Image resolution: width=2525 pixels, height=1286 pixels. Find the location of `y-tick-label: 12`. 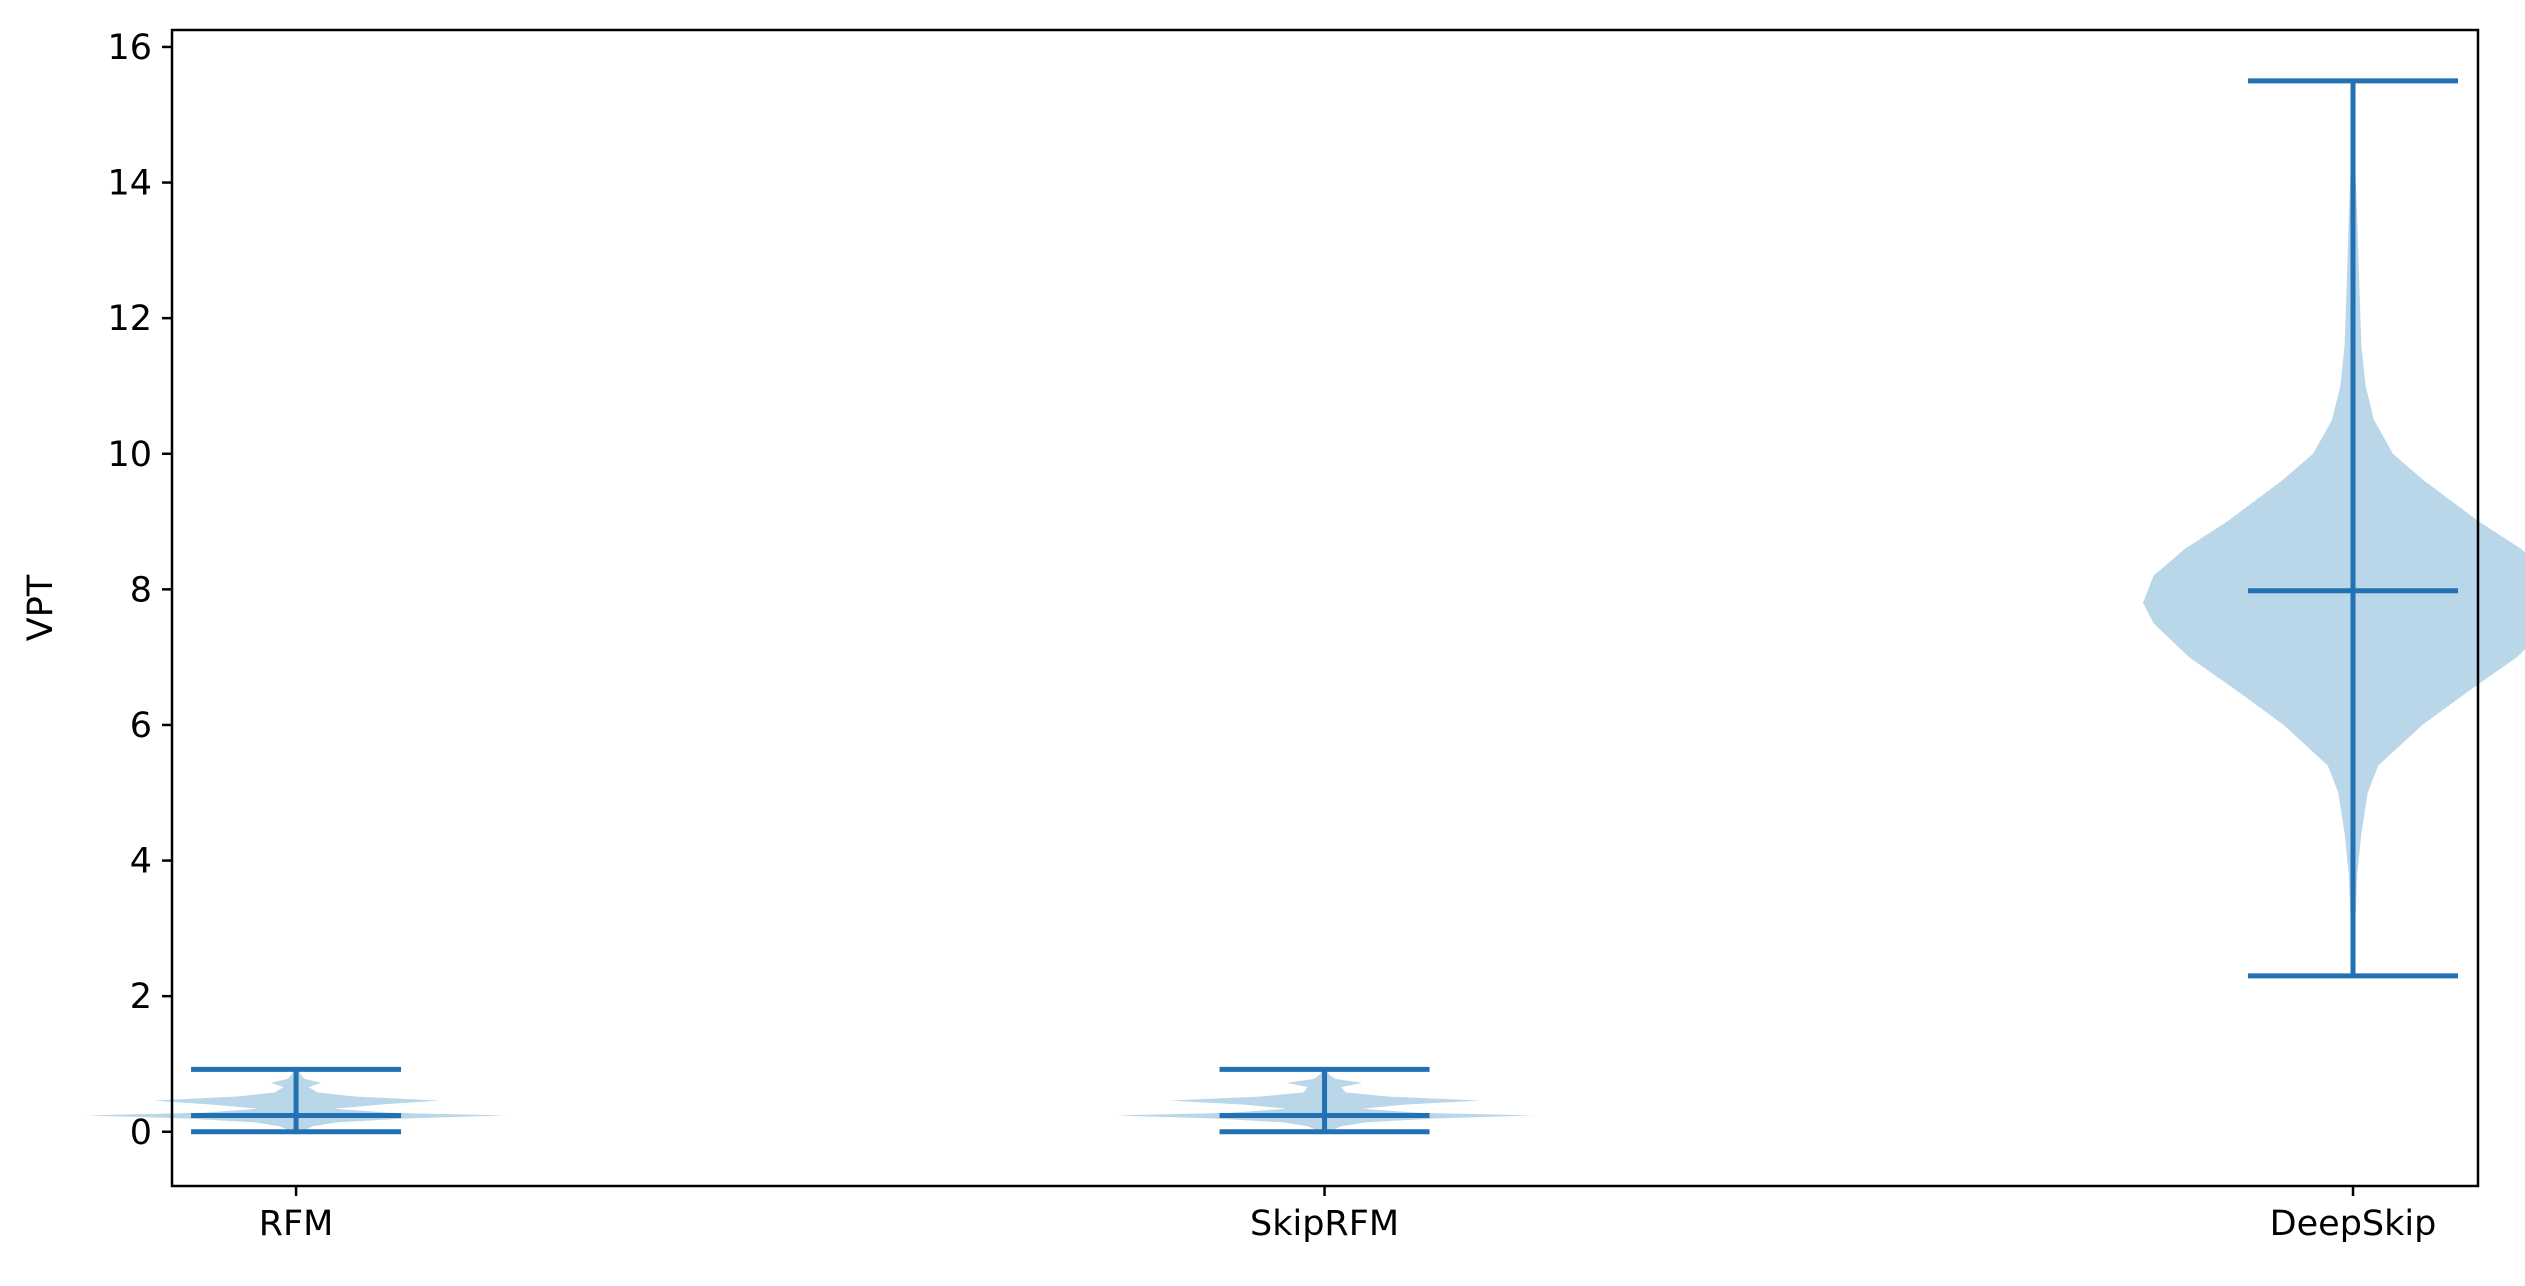

y-tick-label: 12 is located at coordinates (129, 319).